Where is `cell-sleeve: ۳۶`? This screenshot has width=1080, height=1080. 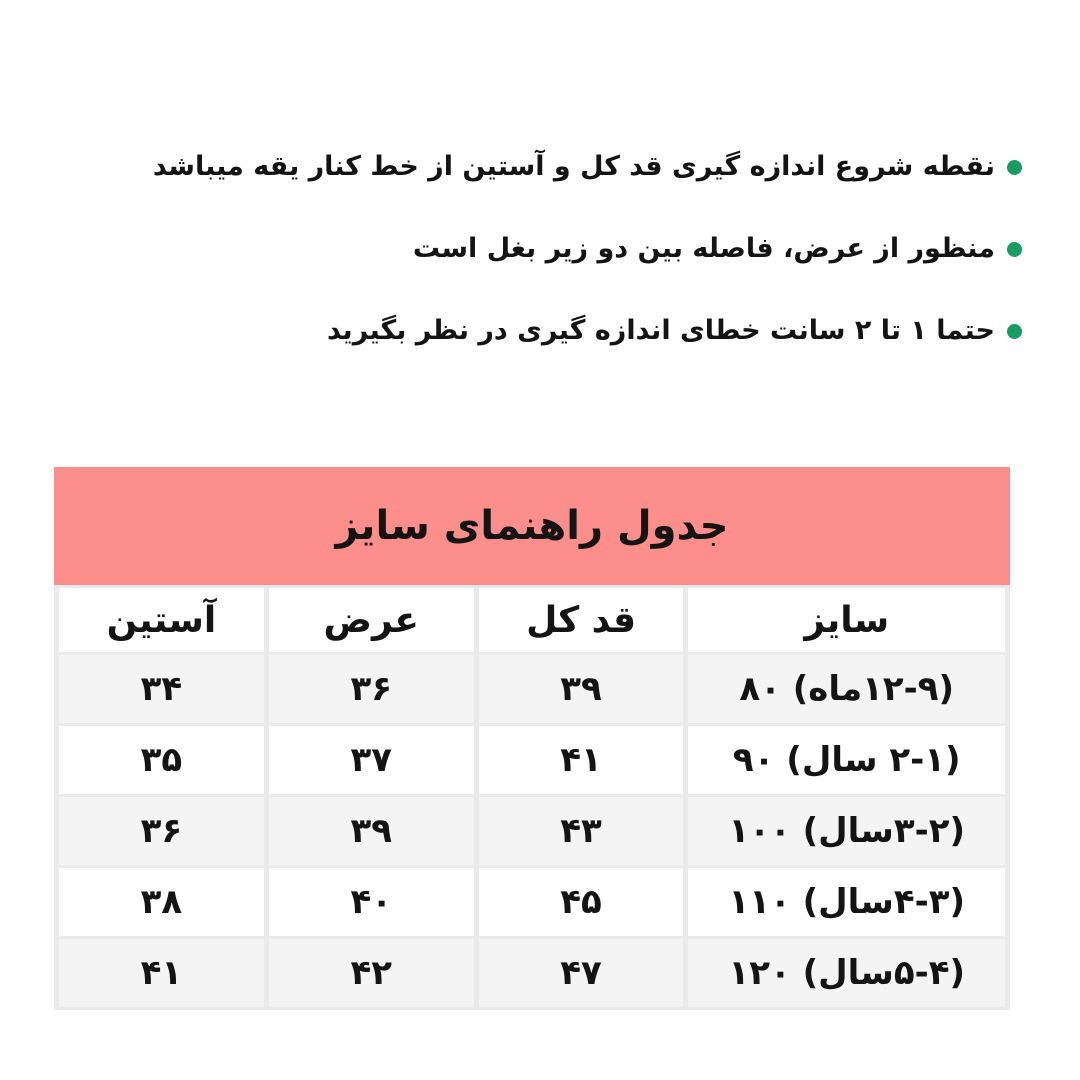
cell-sleeve: ۳۶ is located at coordinates (161, 831).